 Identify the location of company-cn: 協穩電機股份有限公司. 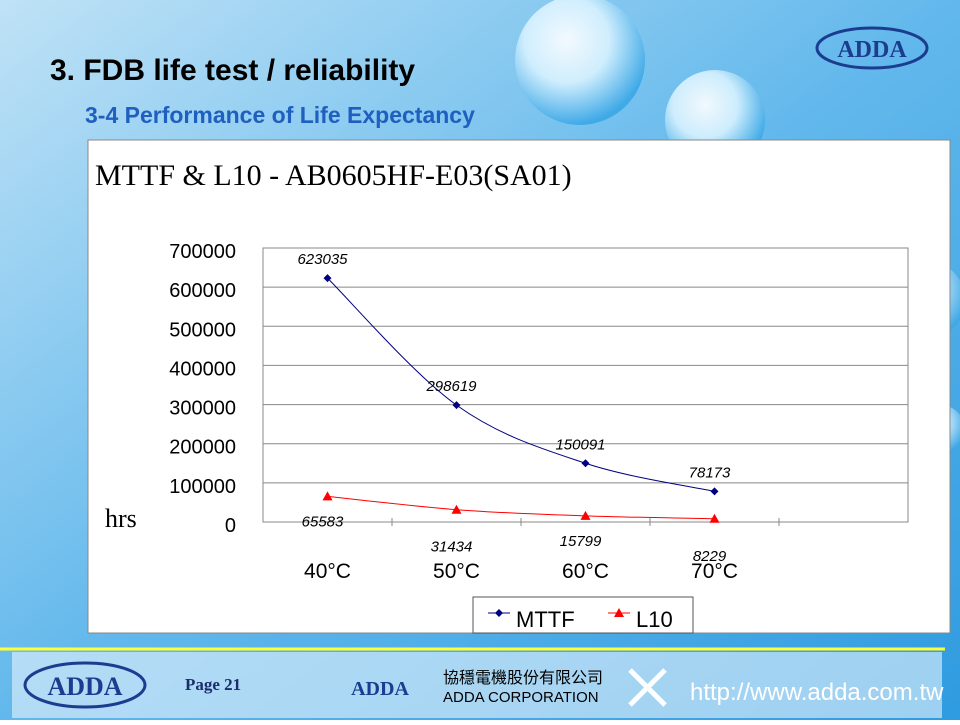
(523, 678).